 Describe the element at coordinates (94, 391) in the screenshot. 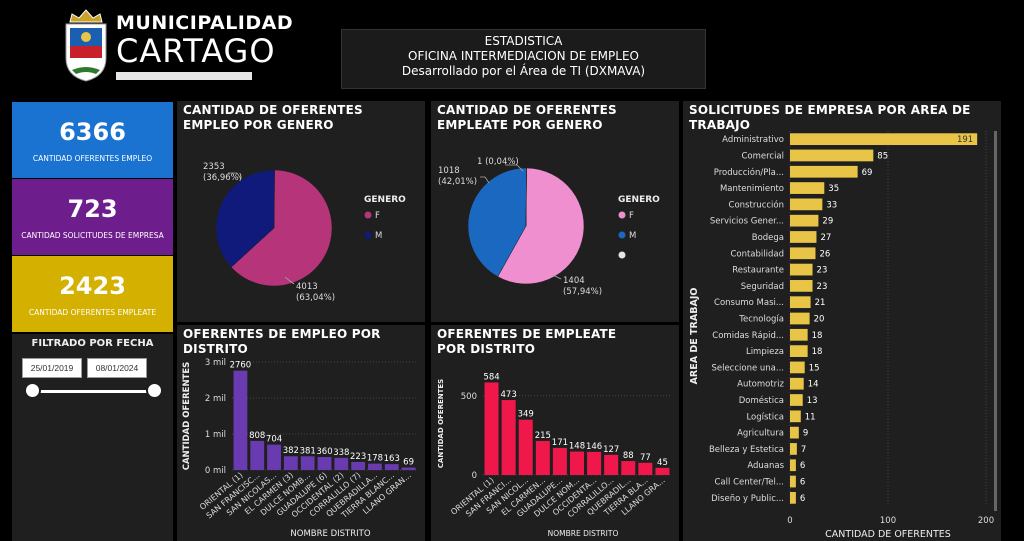

I see `date-range-track` at that location.